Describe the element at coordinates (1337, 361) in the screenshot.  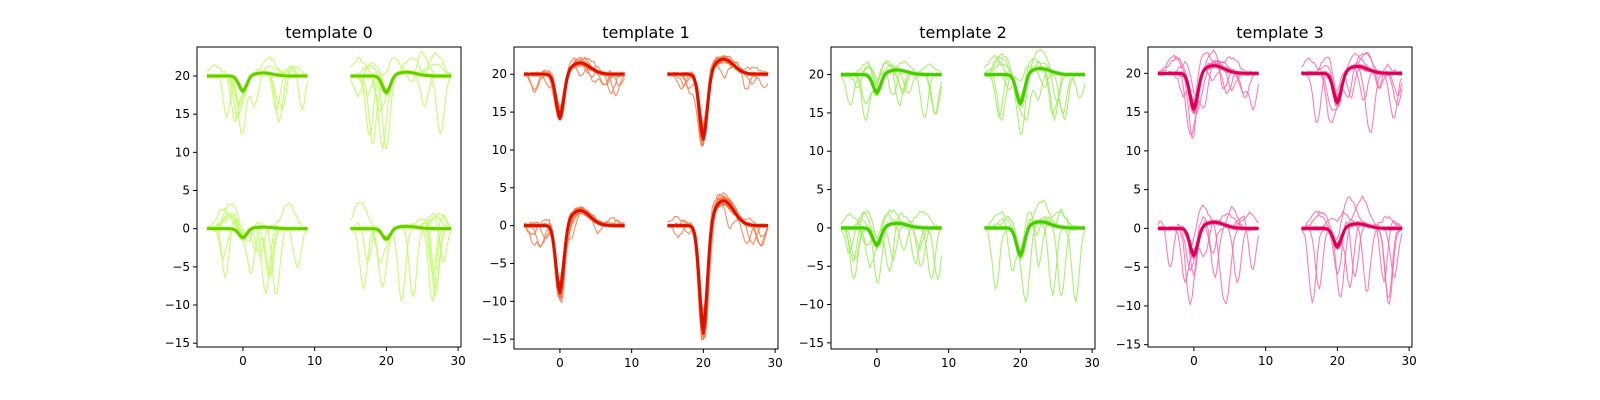
I see `x-tick-label-3-20: 20` at that location.